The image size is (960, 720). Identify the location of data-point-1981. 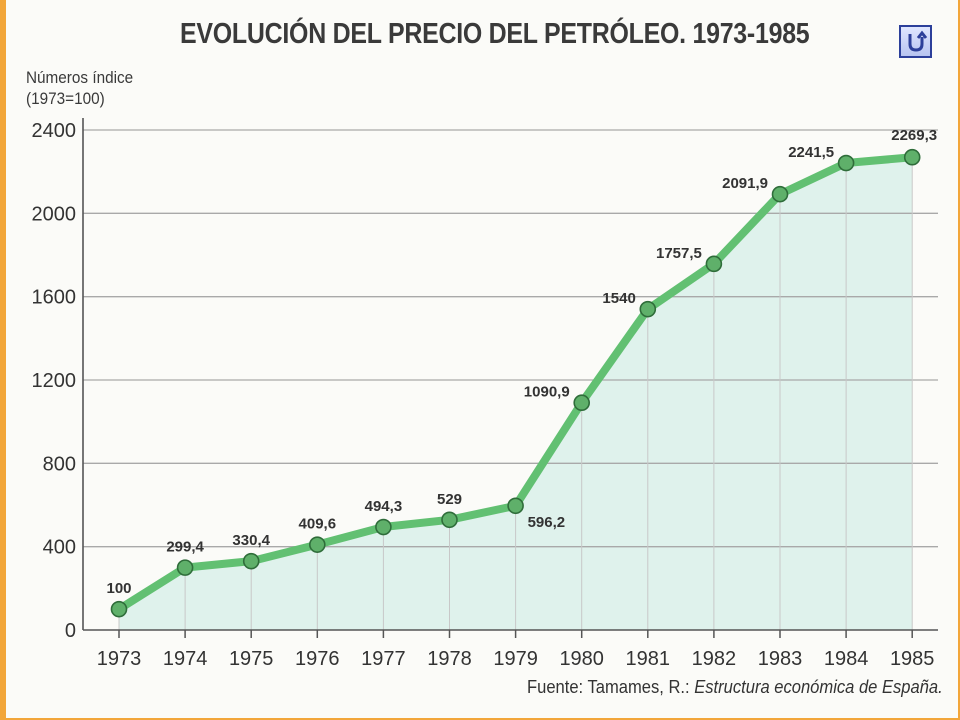
(648, 309).